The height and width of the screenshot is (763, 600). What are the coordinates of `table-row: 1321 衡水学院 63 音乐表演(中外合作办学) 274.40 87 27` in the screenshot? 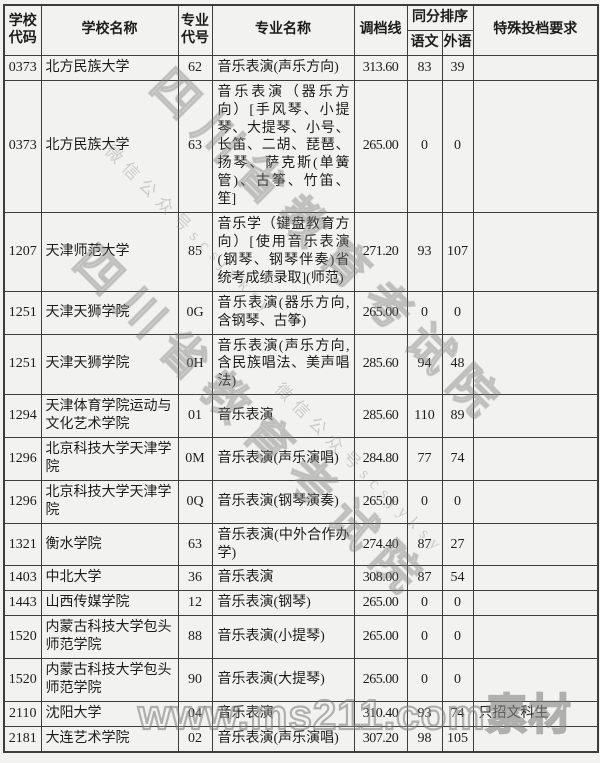 It's located at (301, 544).